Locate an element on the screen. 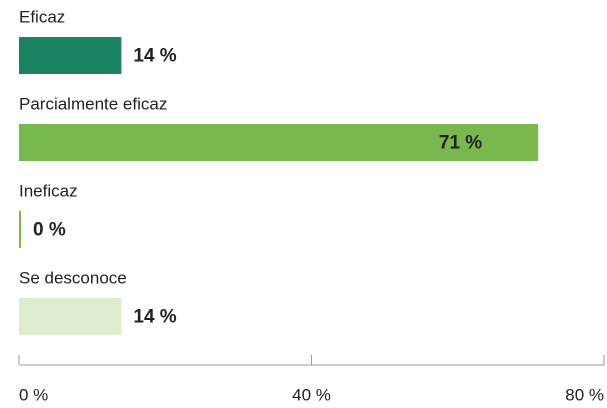 This screenshot has height=408, width=607. category-label: Parcialmente eficaz is located at coordinates (93, 103).